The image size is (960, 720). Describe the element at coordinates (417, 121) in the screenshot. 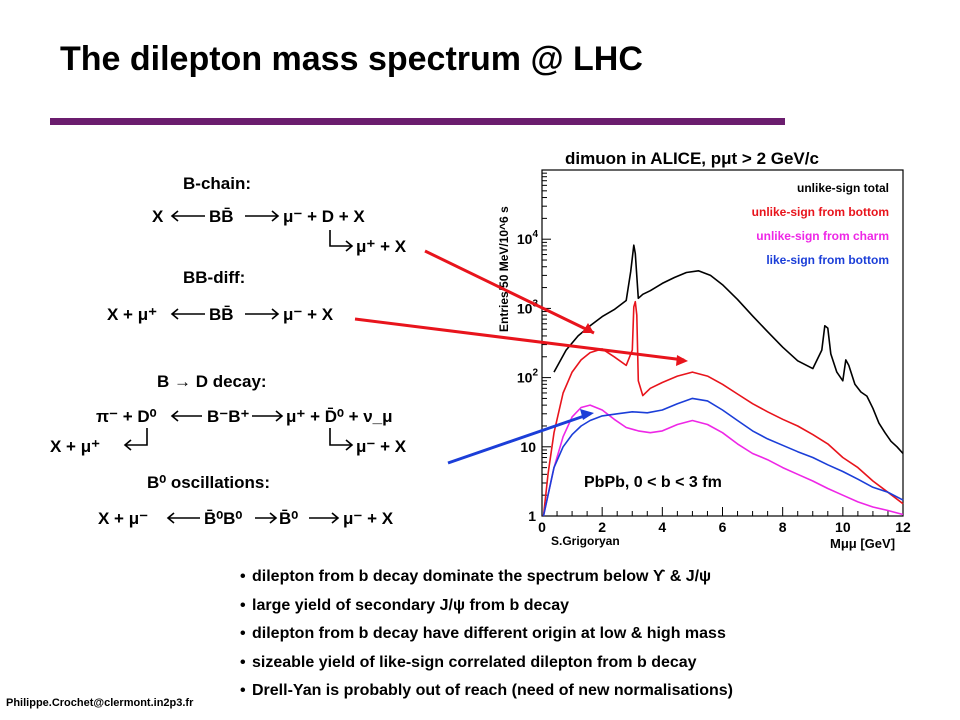

I see `title-underline` at that location.